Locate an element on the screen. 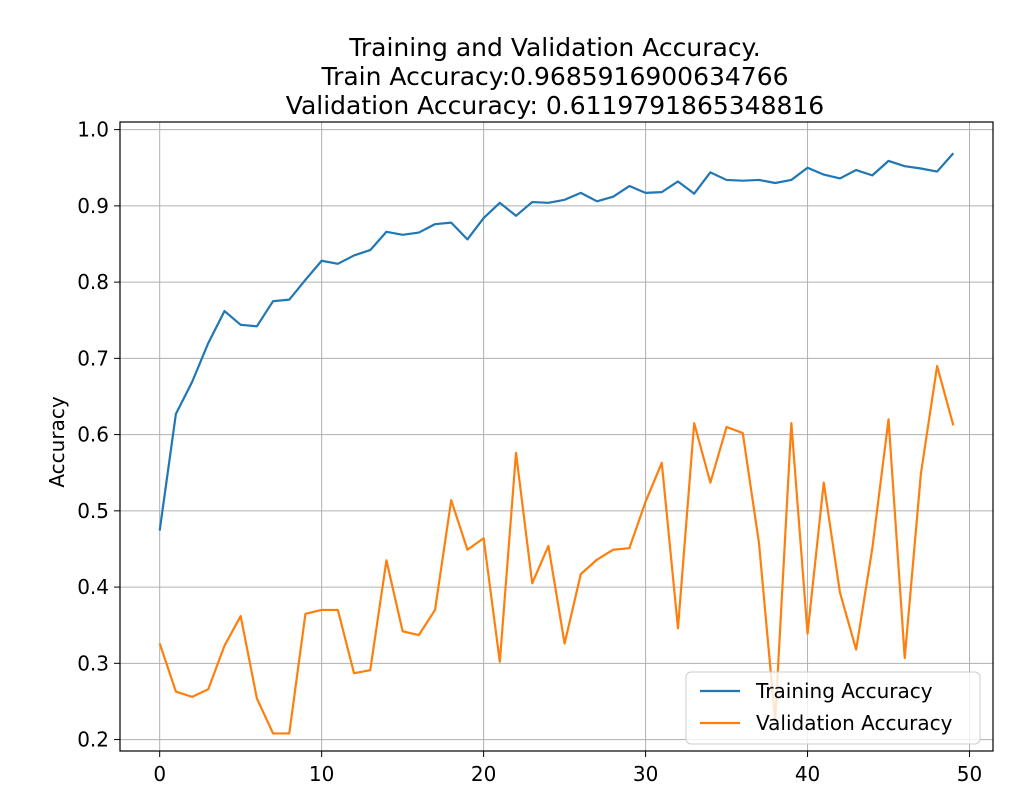  y-tick-label: 0.8 is located at coordinates (93, 282).